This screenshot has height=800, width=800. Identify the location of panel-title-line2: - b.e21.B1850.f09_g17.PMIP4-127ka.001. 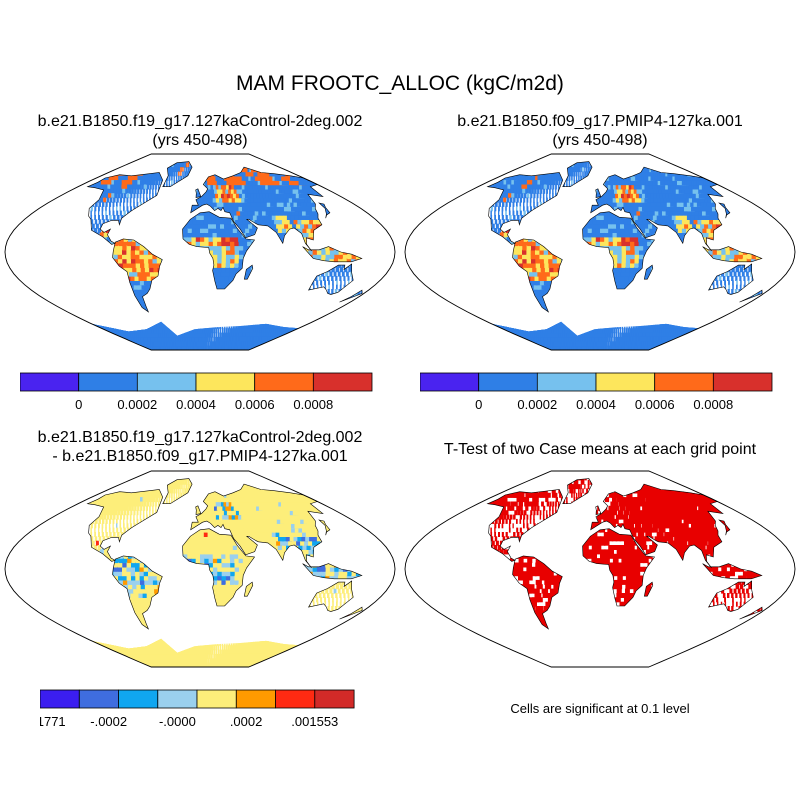
(200, 456).